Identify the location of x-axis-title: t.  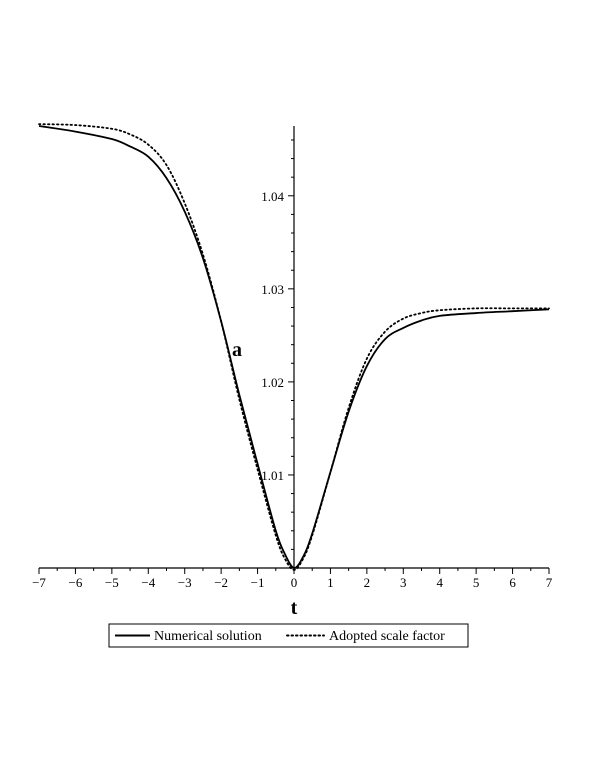
(294, 608).